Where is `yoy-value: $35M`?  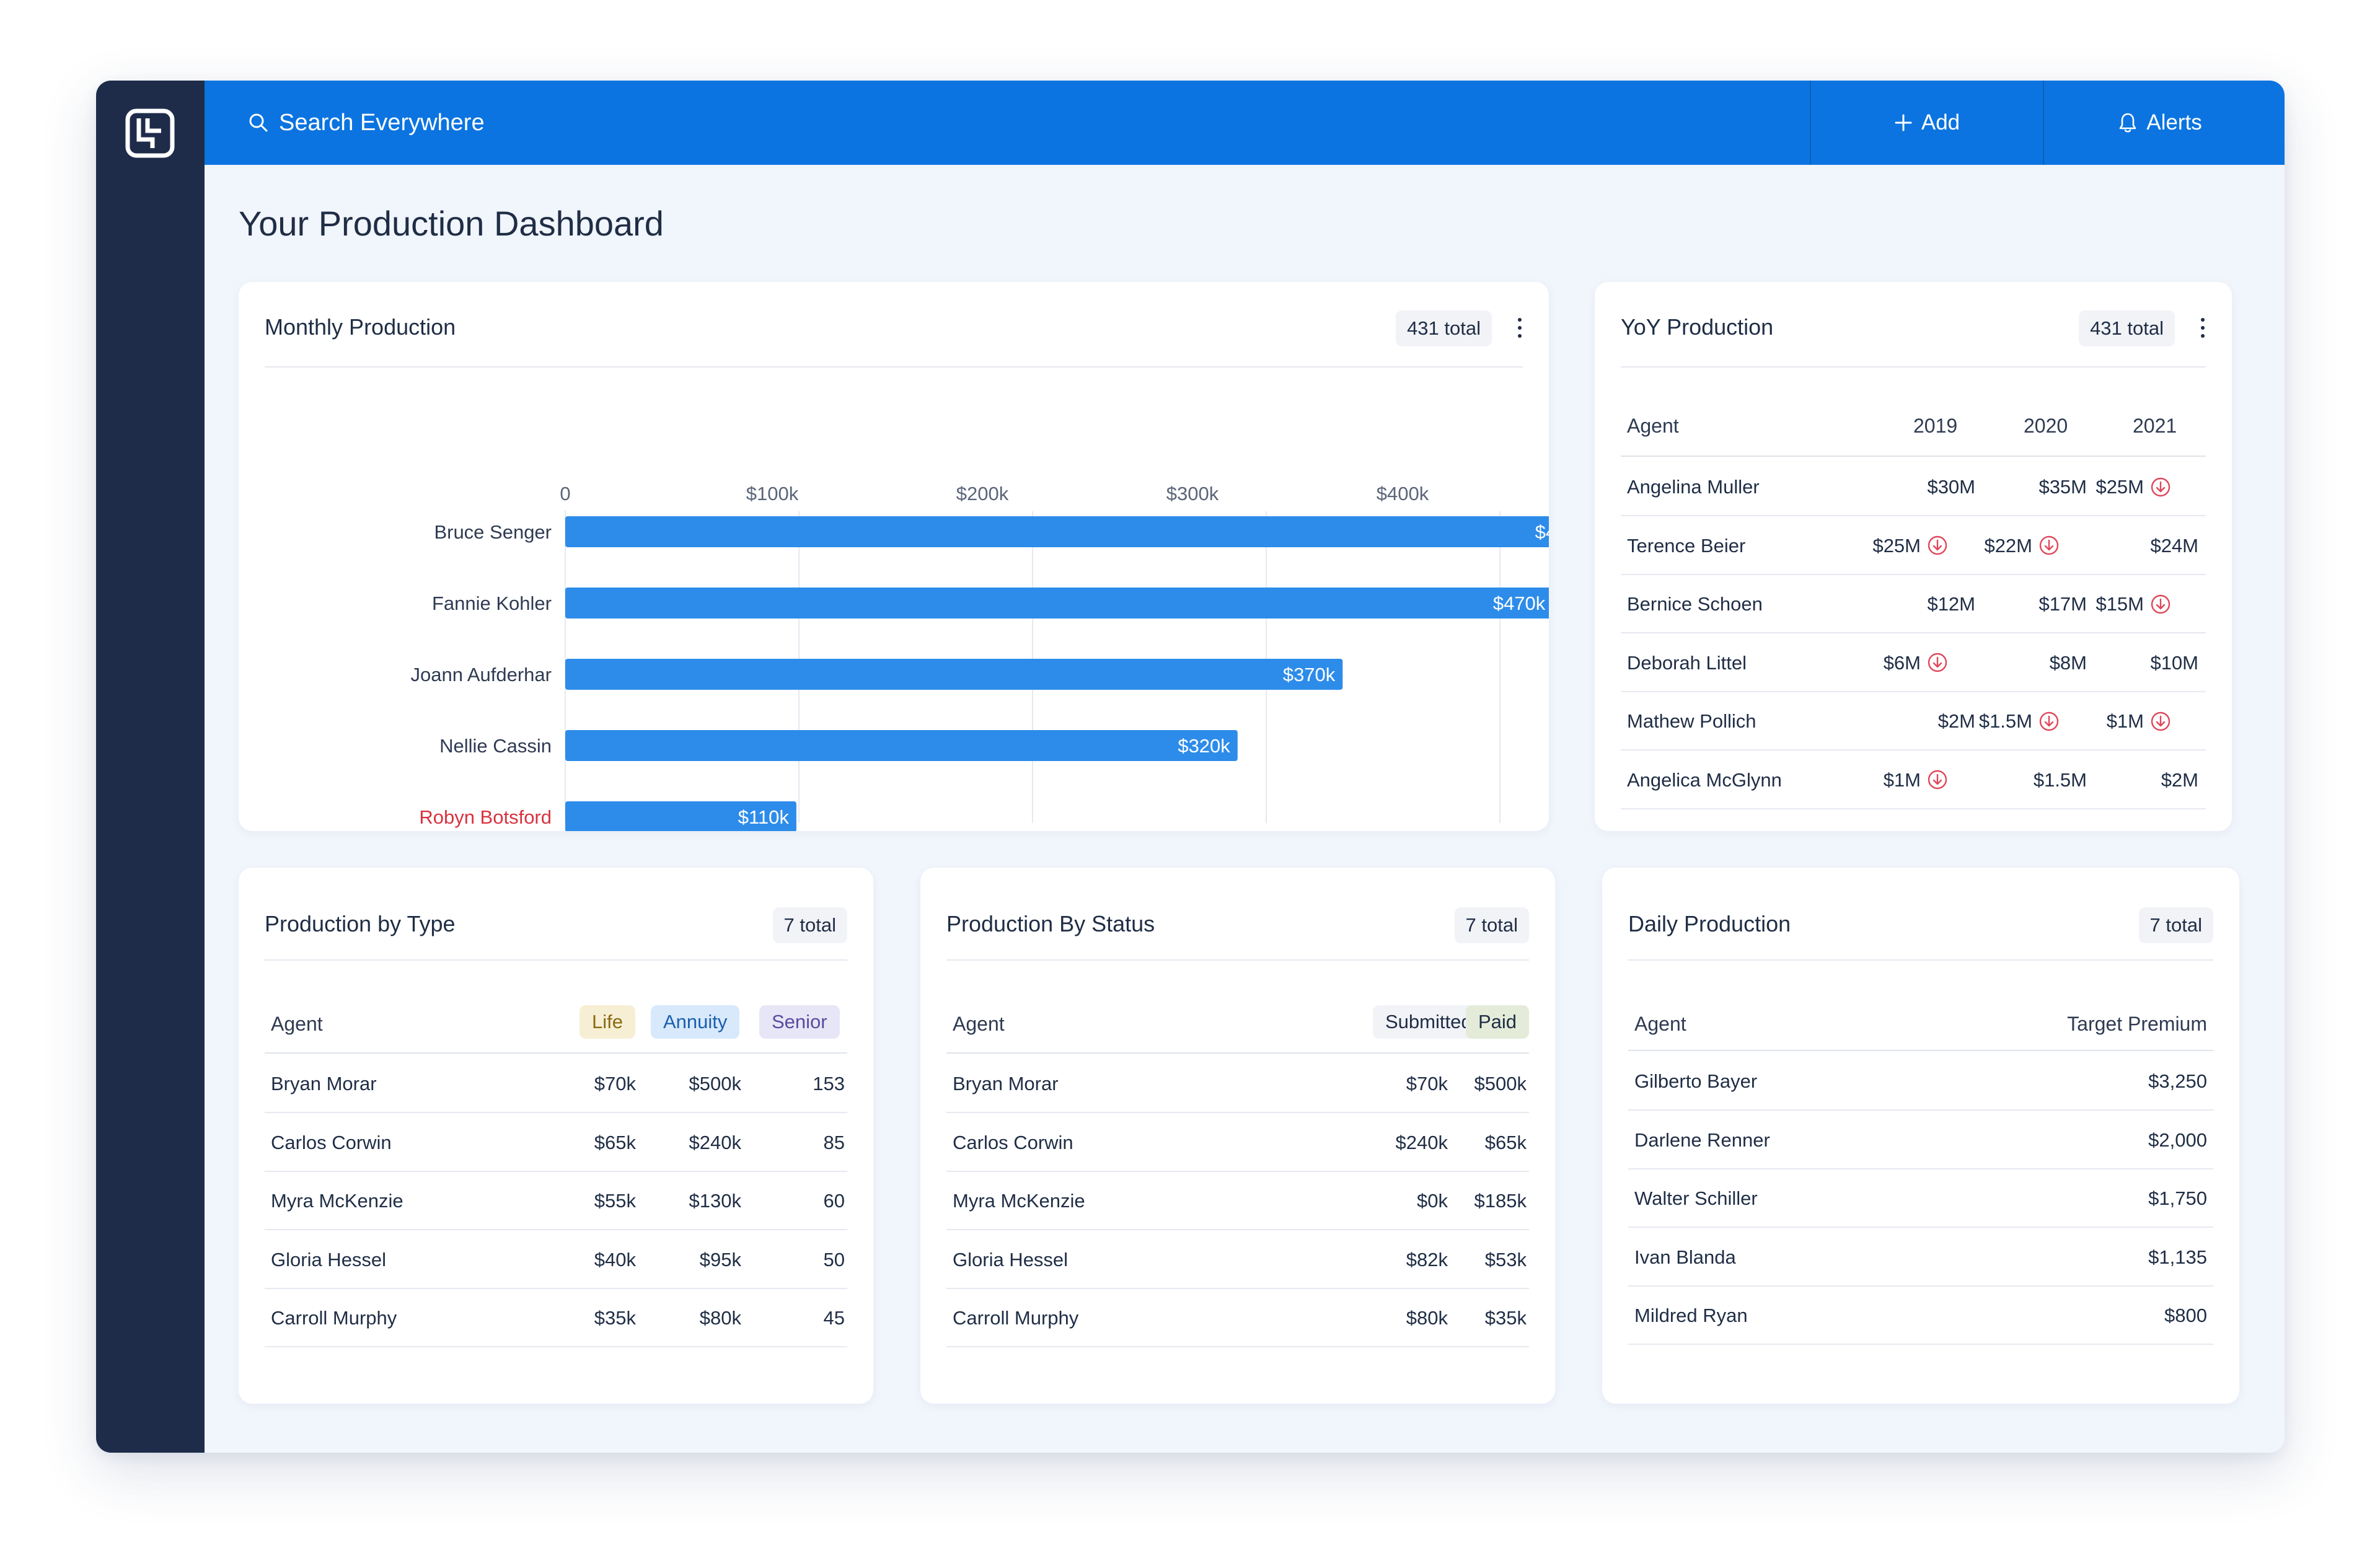
yoy-value: $35M is located at coordinates (2062, 487).